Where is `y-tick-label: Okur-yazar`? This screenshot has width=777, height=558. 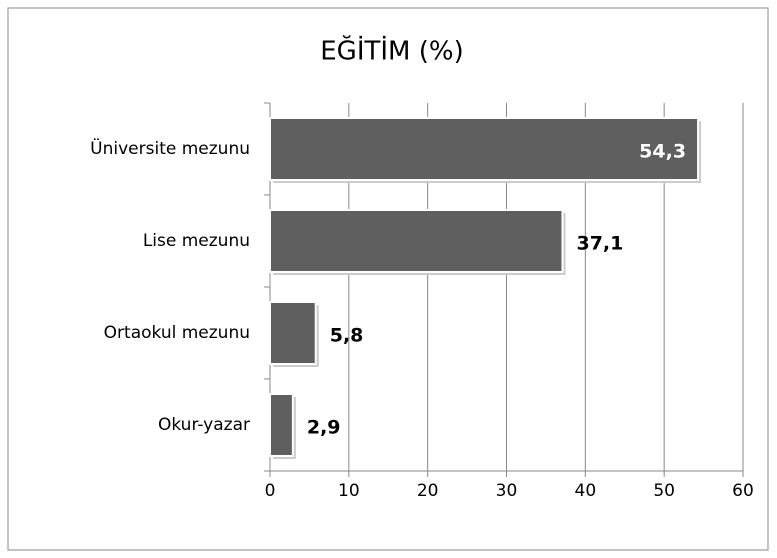 y-tick-label: Okur-yazar is located at coordinates (204, 425).